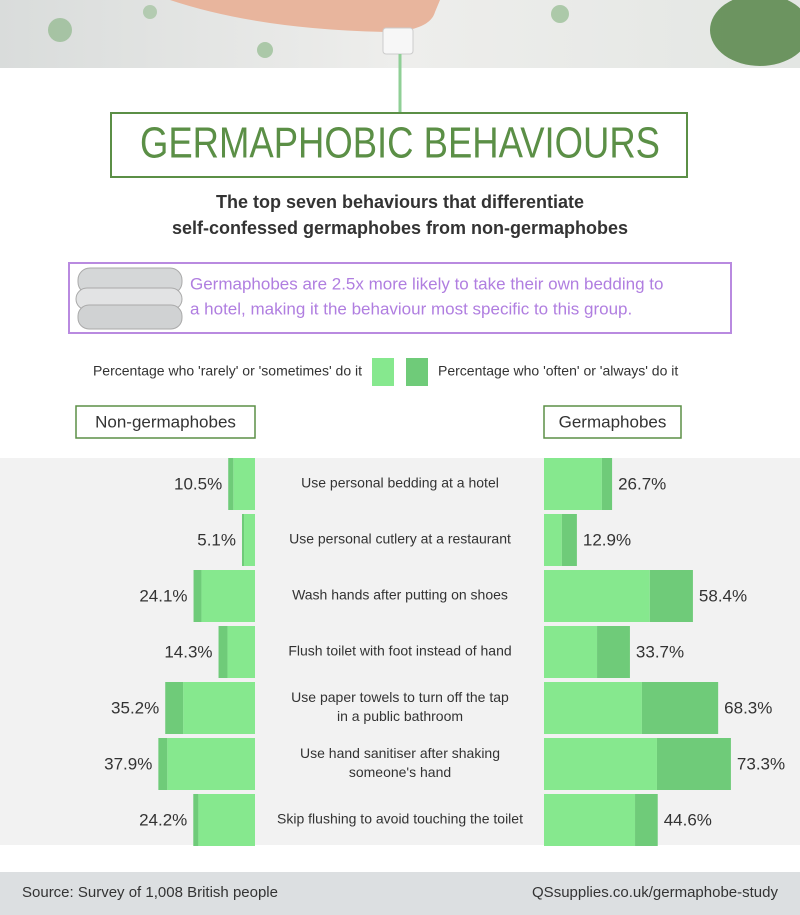 This screenshot has height=915, width=800. I want to click on value-label: 5.1%, so click(216, 539).